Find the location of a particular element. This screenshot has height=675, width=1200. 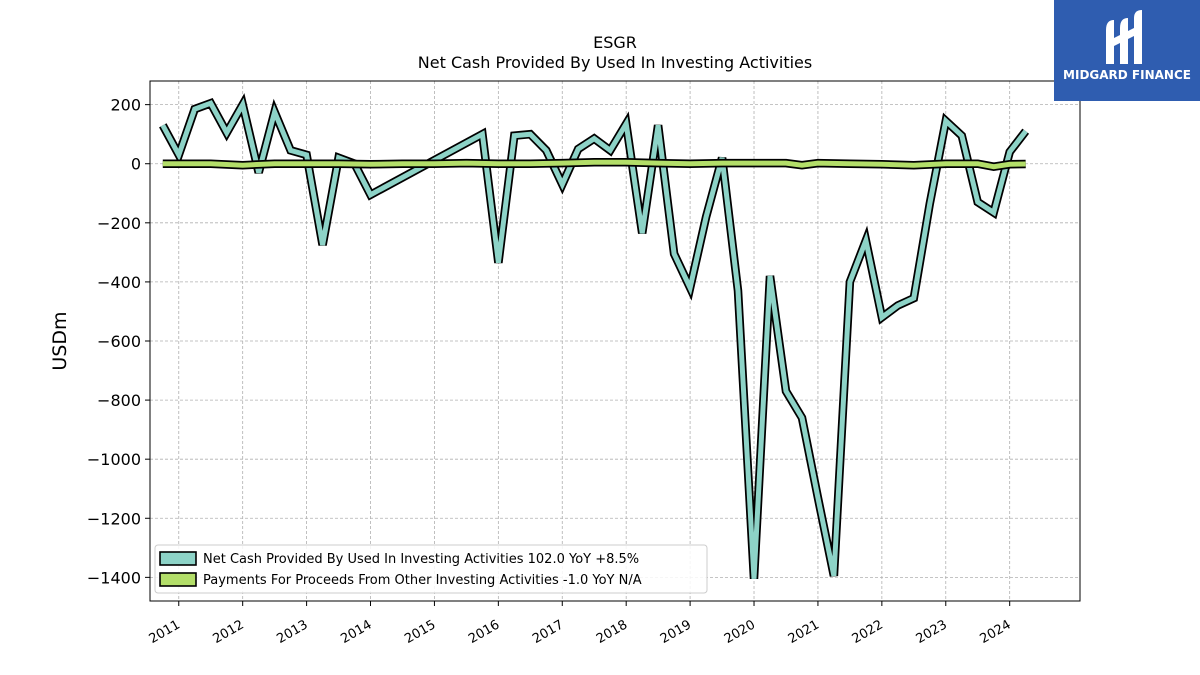

x-tick-label: 2018 is located at coordinates (612, 632).